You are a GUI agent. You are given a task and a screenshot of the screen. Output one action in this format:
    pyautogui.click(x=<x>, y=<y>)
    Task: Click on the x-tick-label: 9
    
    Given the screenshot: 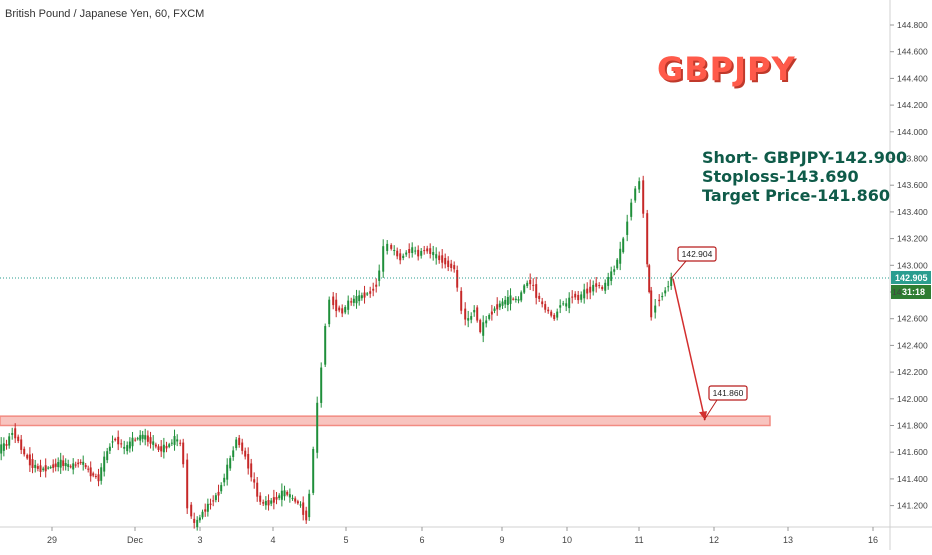 What is the action you would take?
    pyautogui.click(x=501, y=540)
    